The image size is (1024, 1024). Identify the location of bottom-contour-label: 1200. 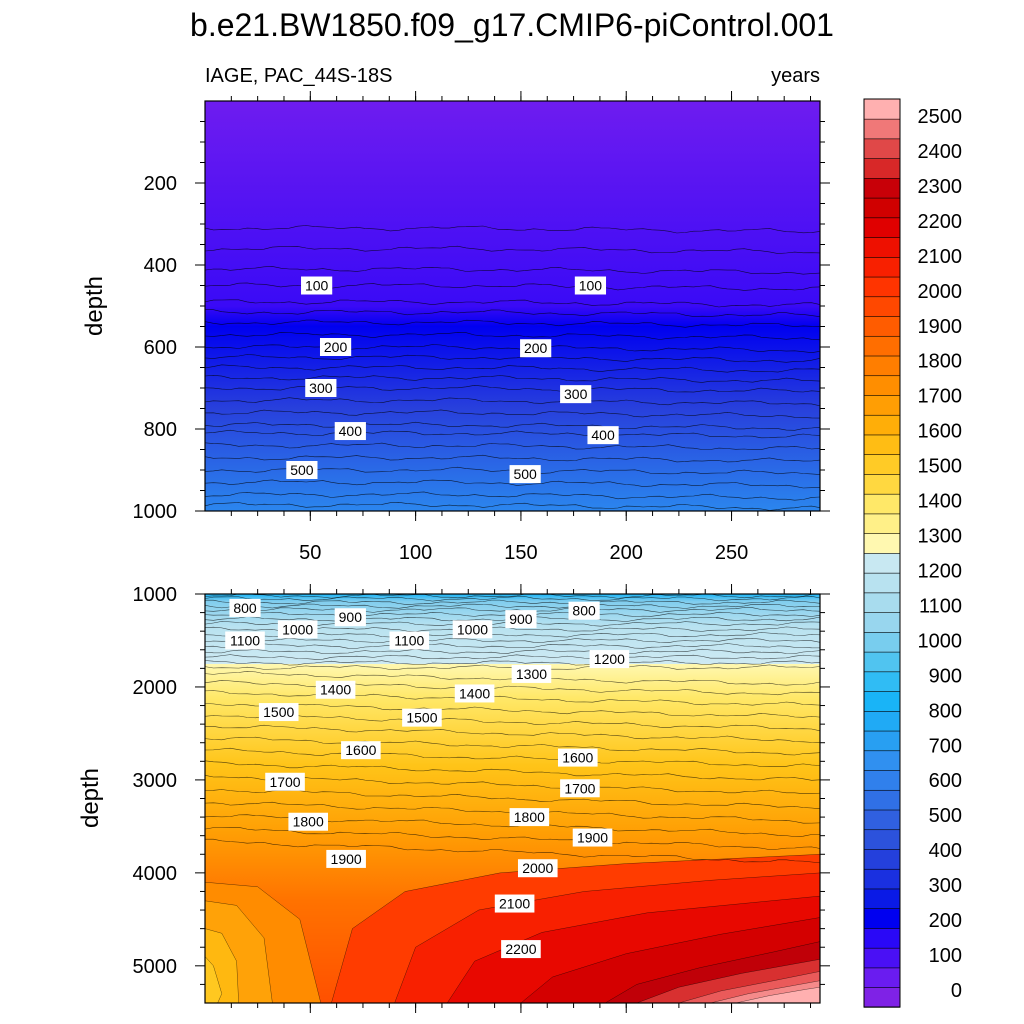
(609, 659).